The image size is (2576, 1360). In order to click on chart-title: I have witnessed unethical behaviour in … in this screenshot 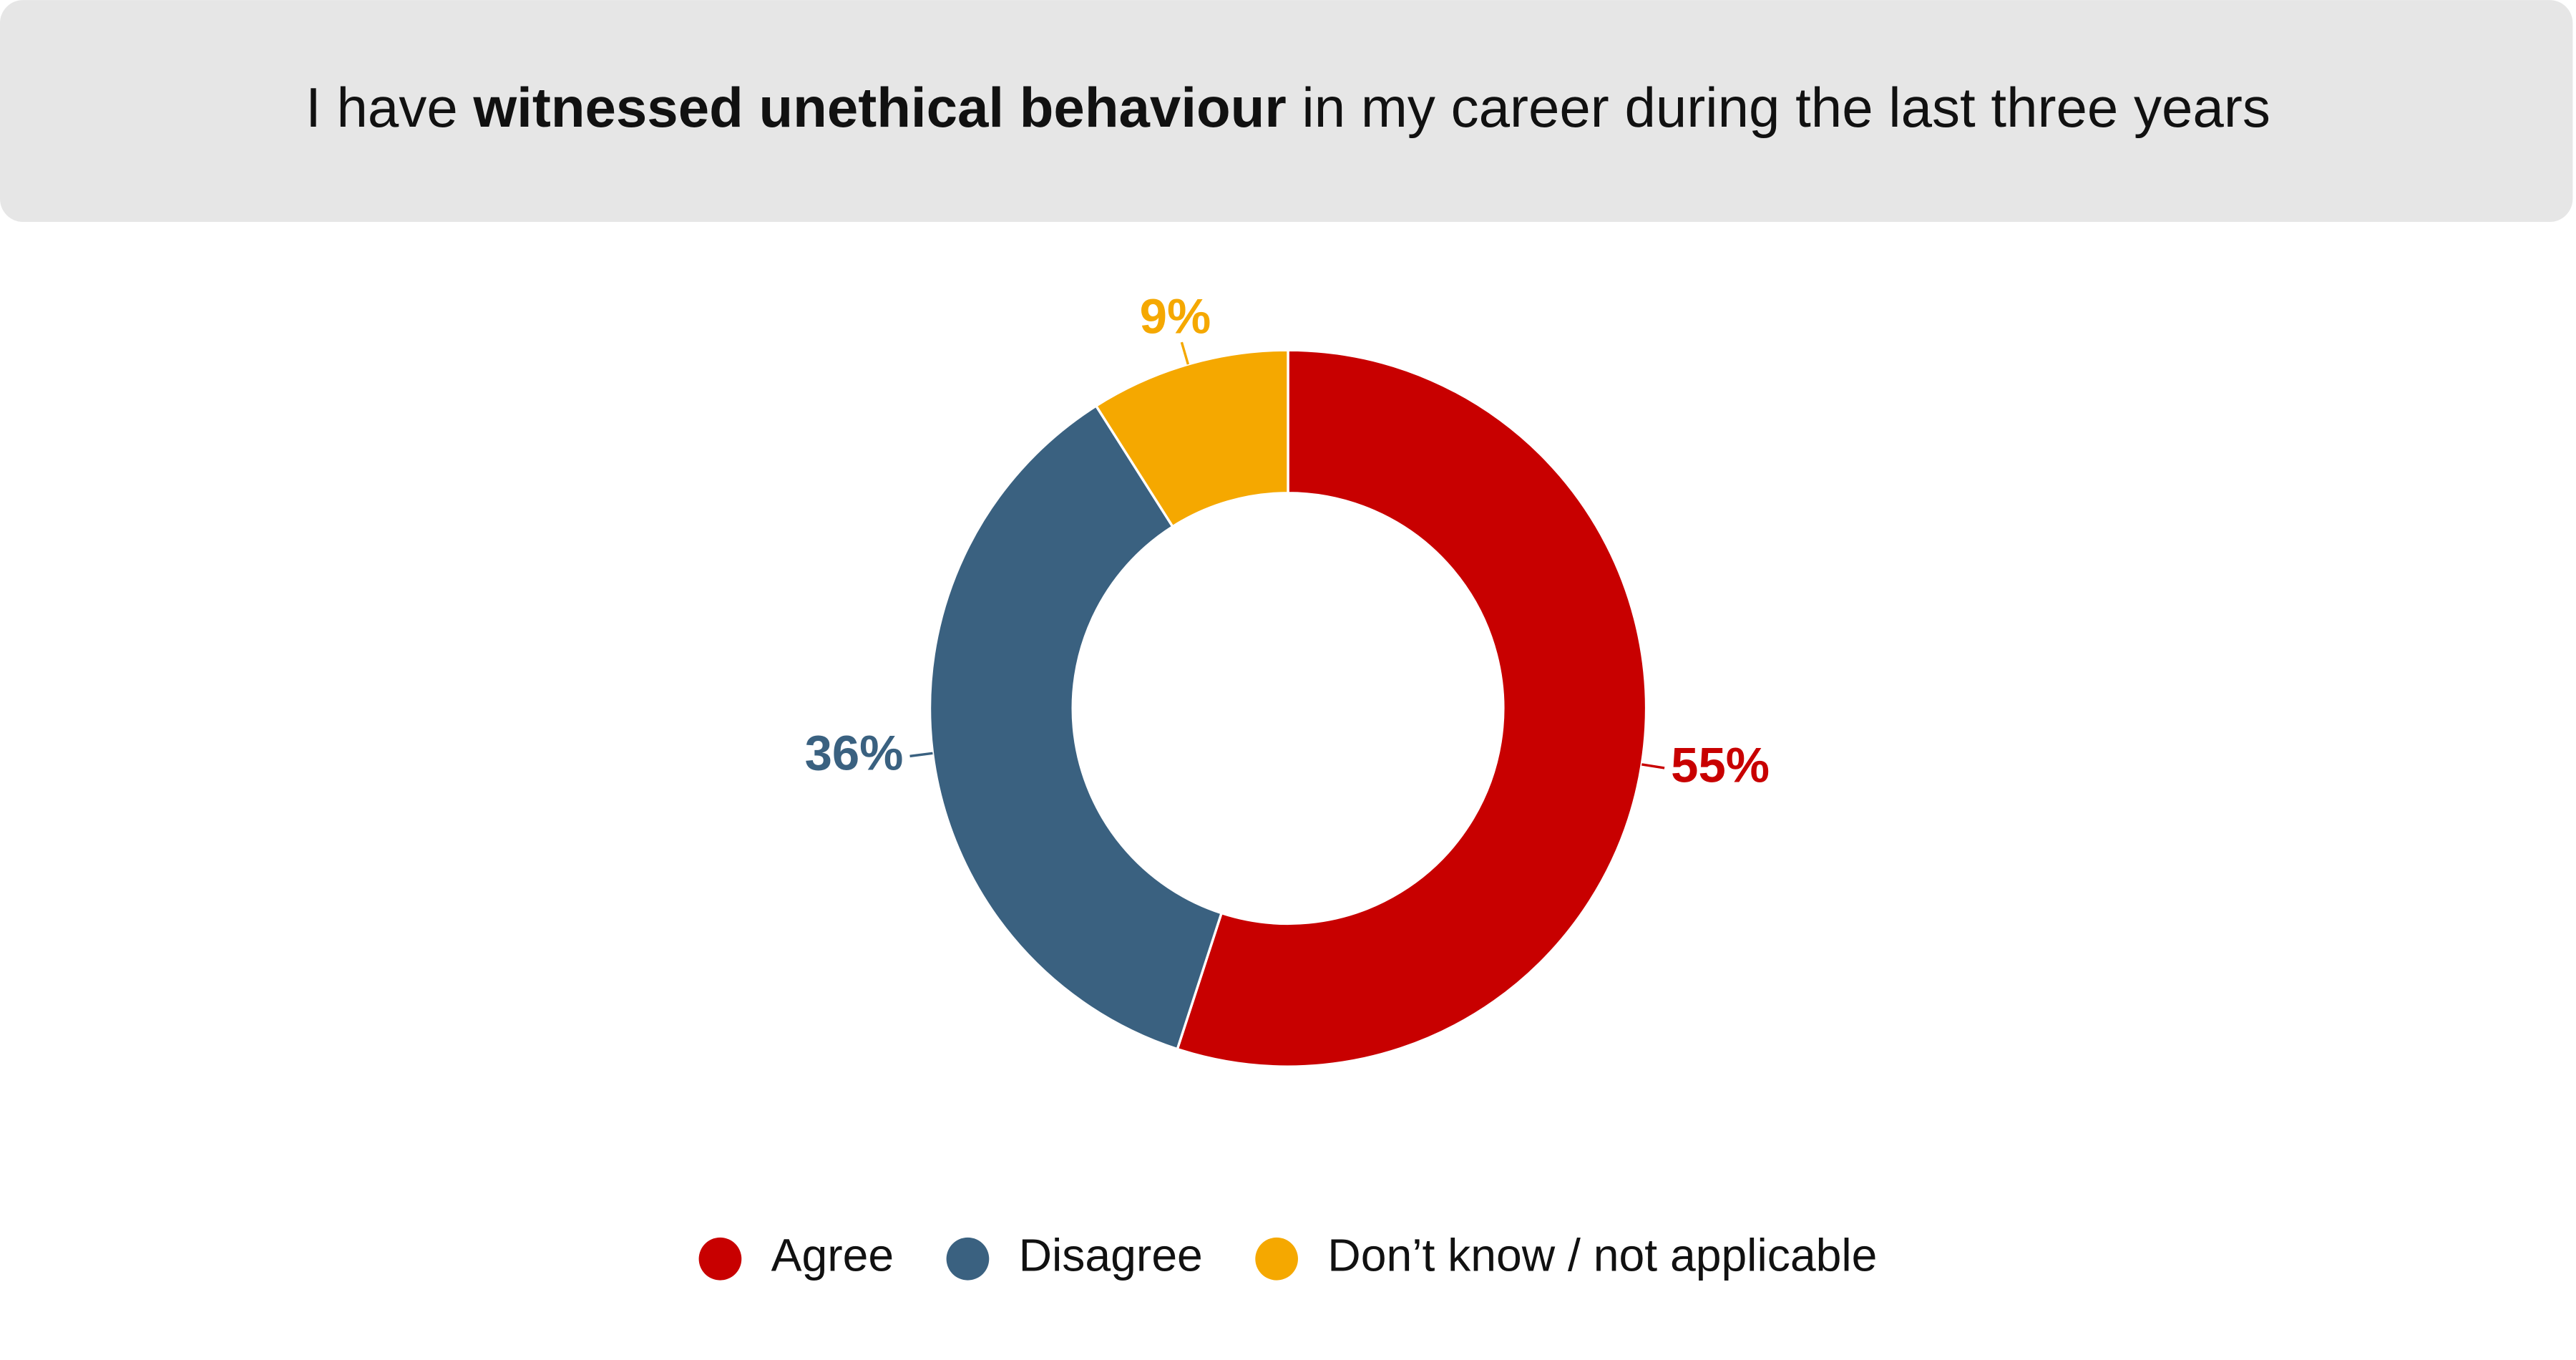, I will do `click(1288, 107)`.